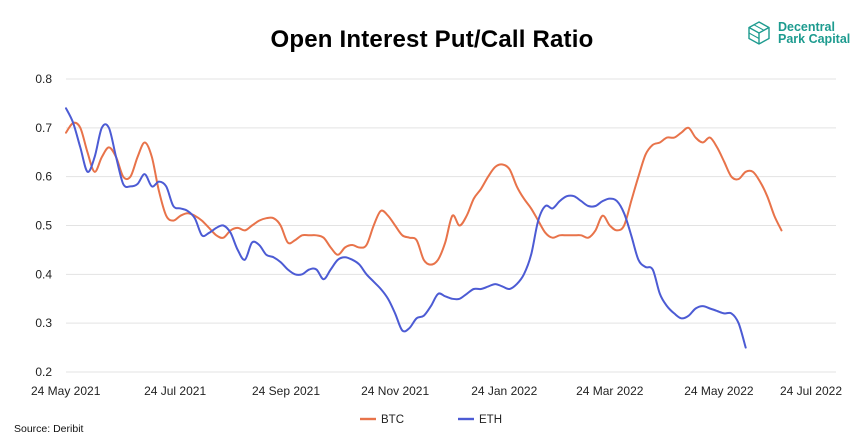 This screenshot has height=447, width=864. What do you see at coordinates (43, 177) in the screenshot?
I see `y-tick-label: 0.6` at bounding box center [43, 177].